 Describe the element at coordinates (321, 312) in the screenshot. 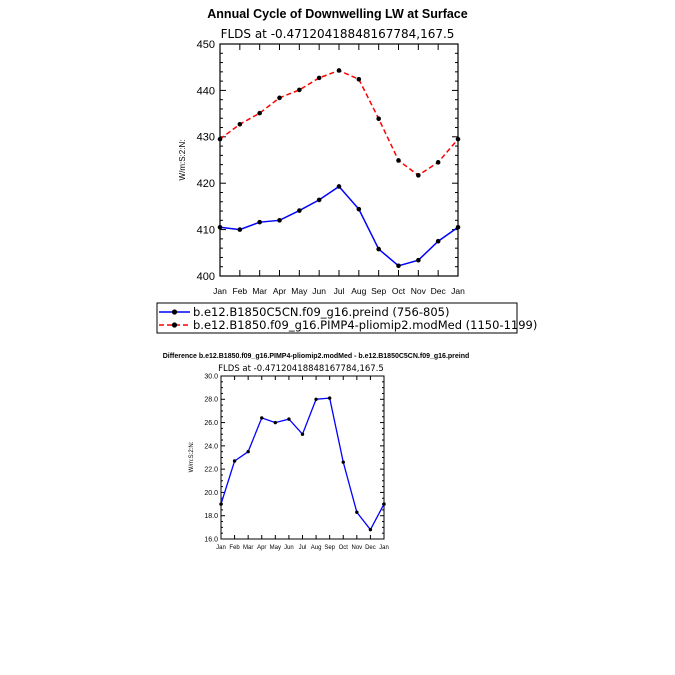

I see `legend-label-preind: b.e12.B1850C5CN.f09_g16.preind (756-805)` at that location.